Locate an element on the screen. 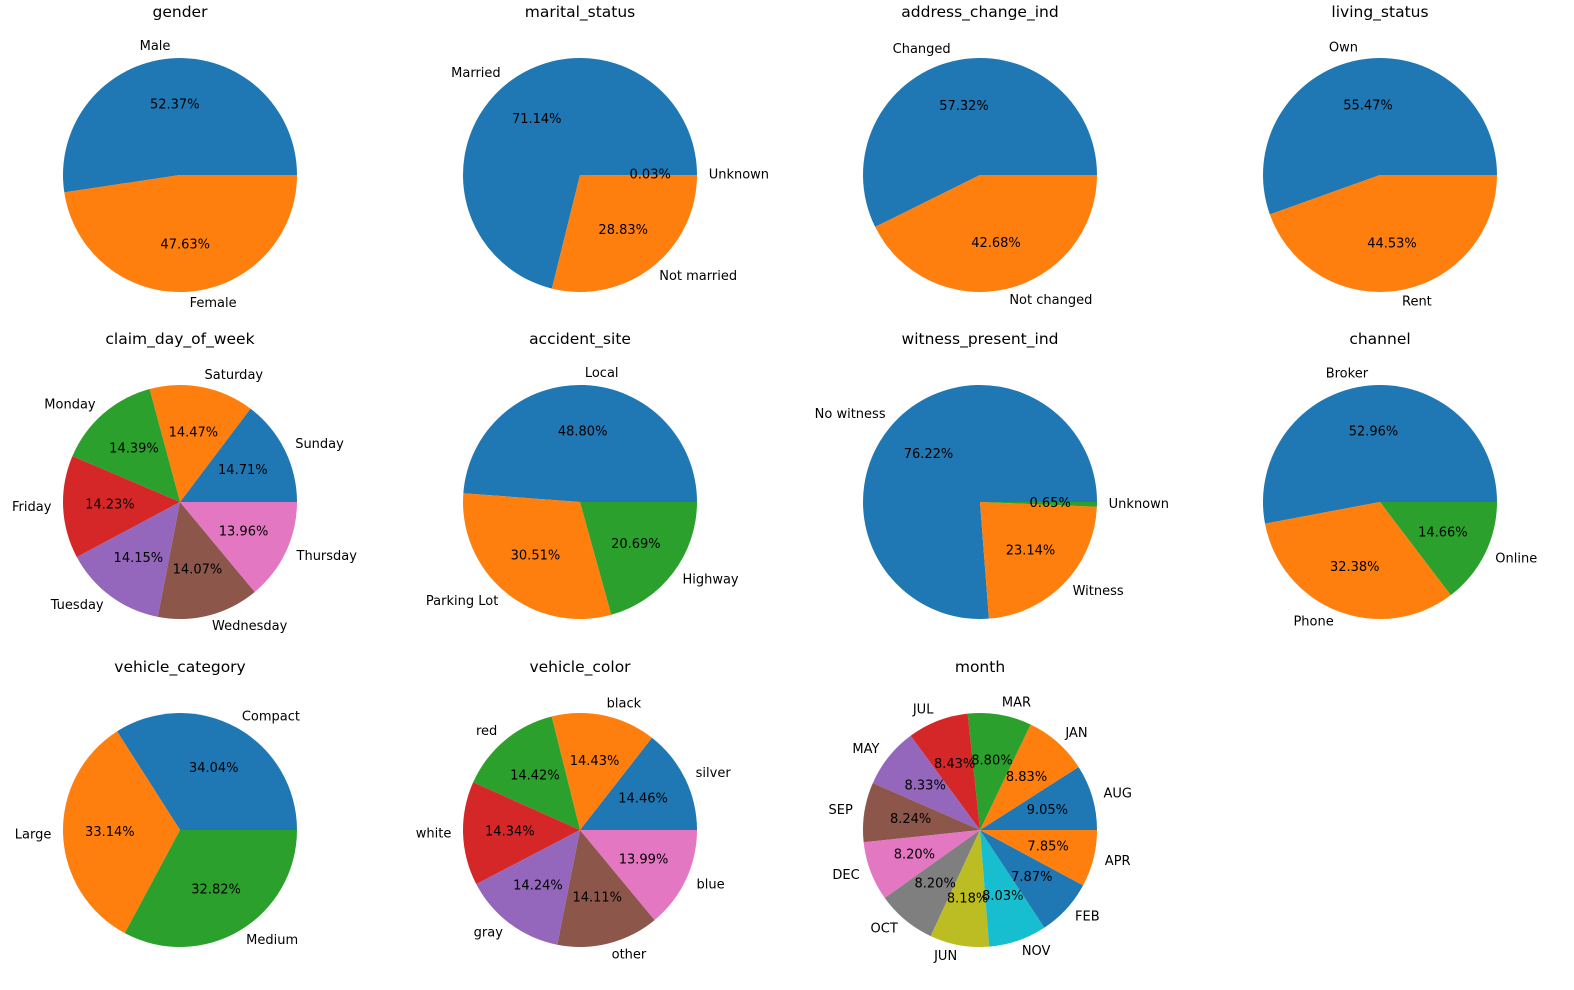 Image resolution: width=1574 pixels, height=990 pixels. pie-slice-no-witness is located at coordinates (979, 501).